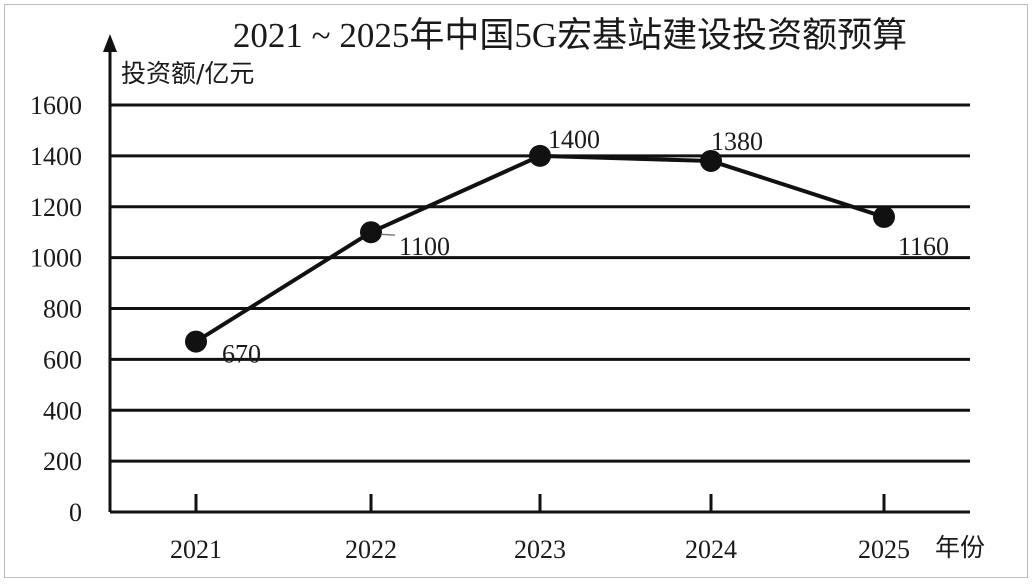  I want to click on x-tick-label: 2023, so click(540, 549).